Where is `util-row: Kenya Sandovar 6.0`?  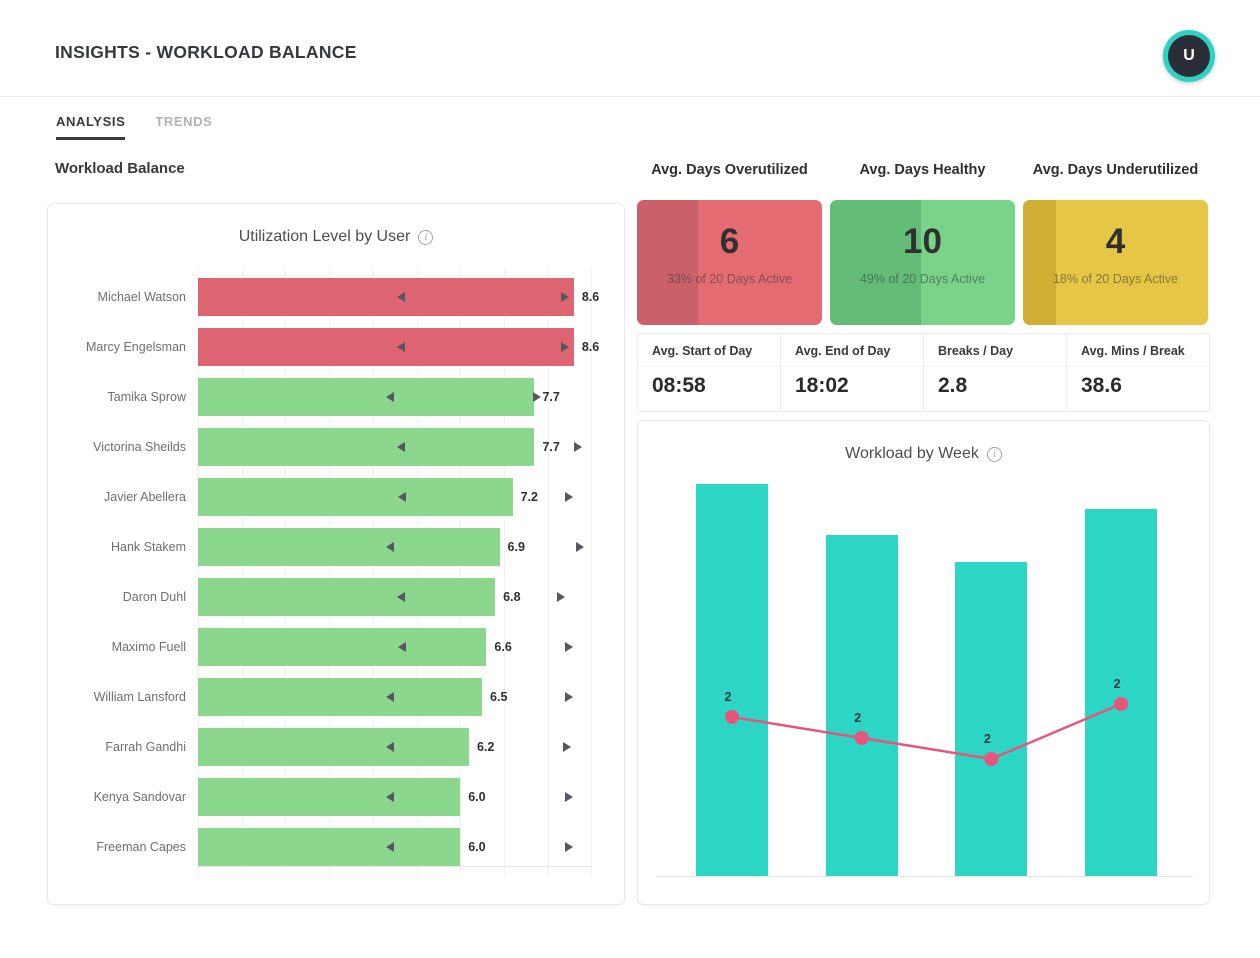
util-row: Kenya Sandovar 6.0 is located at coordinates (336, 797).